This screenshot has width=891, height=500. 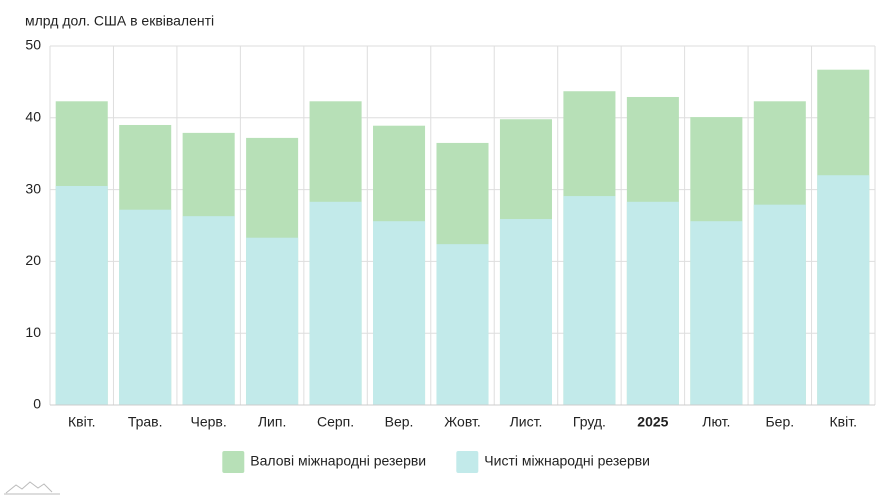 I want to click on x-tick-label: Серп., so click(x=335, y=422).